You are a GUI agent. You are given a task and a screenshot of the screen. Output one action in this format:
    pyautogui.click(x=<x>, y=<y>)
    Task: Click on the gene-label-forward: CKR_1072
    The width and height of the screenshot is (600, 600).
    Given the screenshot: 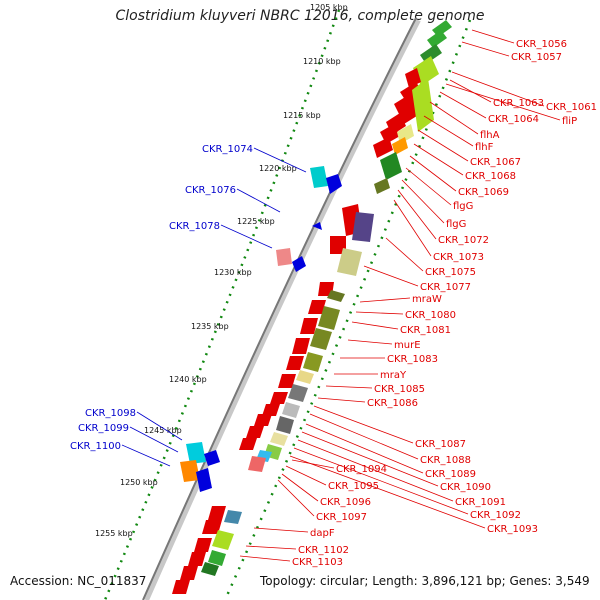 What is the action you would take?
    pyautogui.click(x=463, y=240)
    